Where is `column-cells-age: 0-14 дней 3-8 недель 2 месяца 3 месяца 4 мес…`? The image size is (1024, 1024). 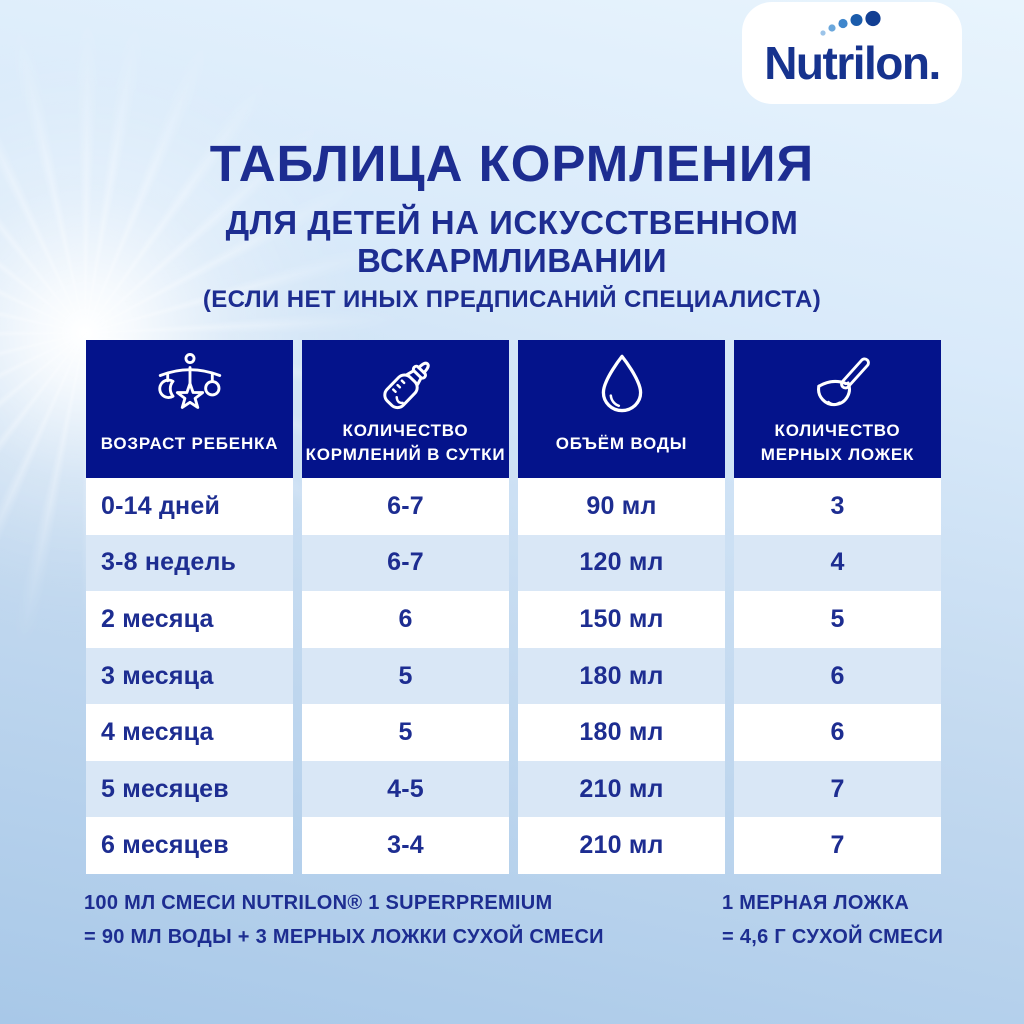 column-cells-age: 0-14 дней 3-8 недель 2 месяца 3 месяца 4 мес… is located at coordinates (189, 676).